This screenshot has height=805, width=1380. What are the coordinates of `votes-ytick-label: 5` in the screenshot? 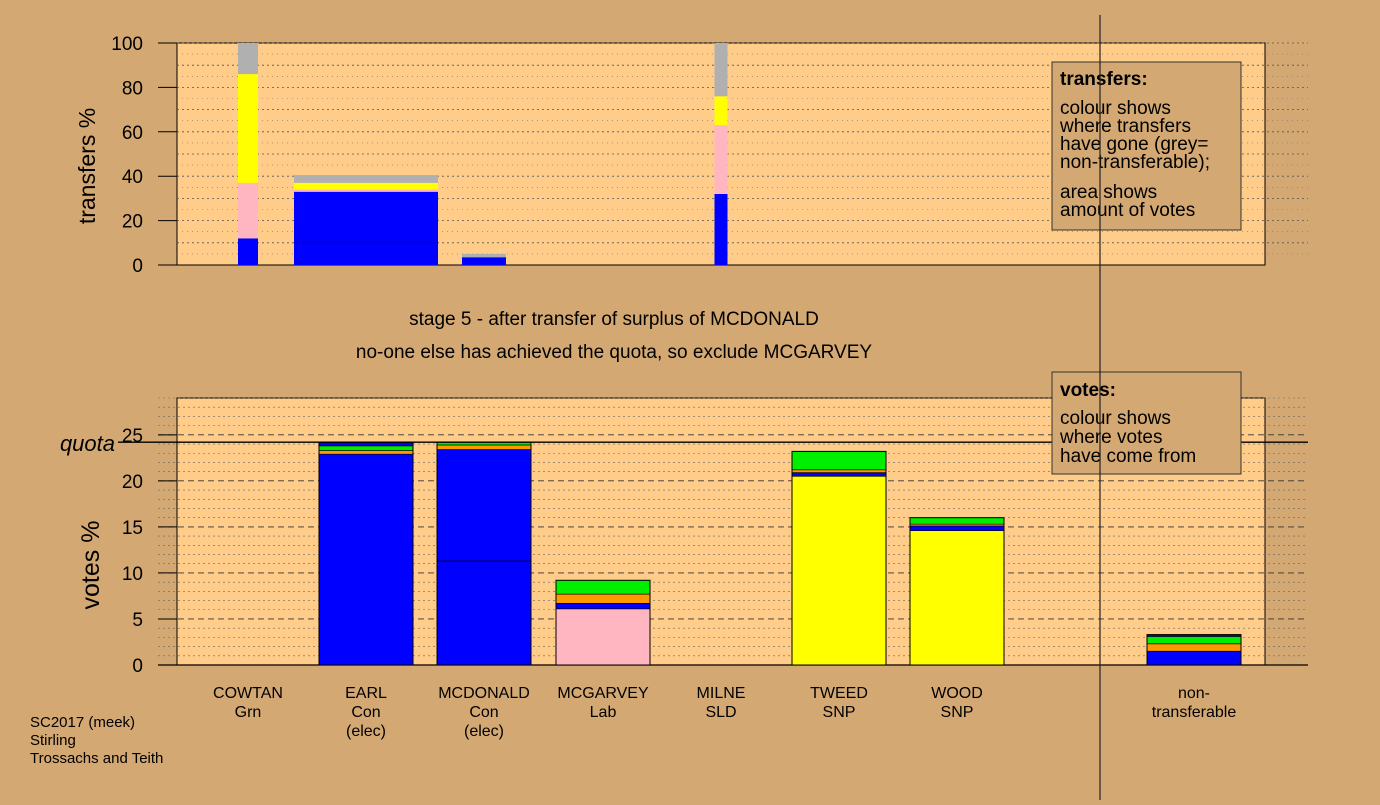 It's located at (137, 620).